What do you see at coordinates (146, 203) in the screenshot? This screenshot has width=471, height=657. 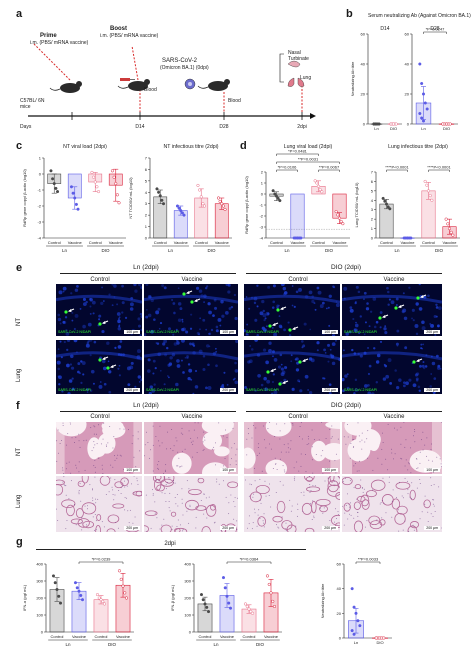 I see `y-tick-label: 3` at bounding box center [146, 203].